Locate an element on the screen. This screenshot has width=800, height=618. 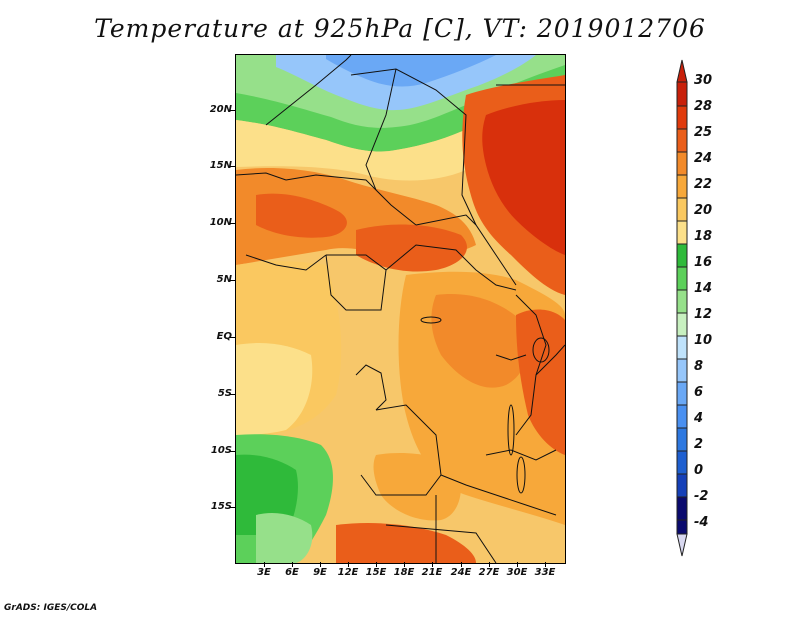
colorbar-label: 0 is located at coordinates (699, 470).